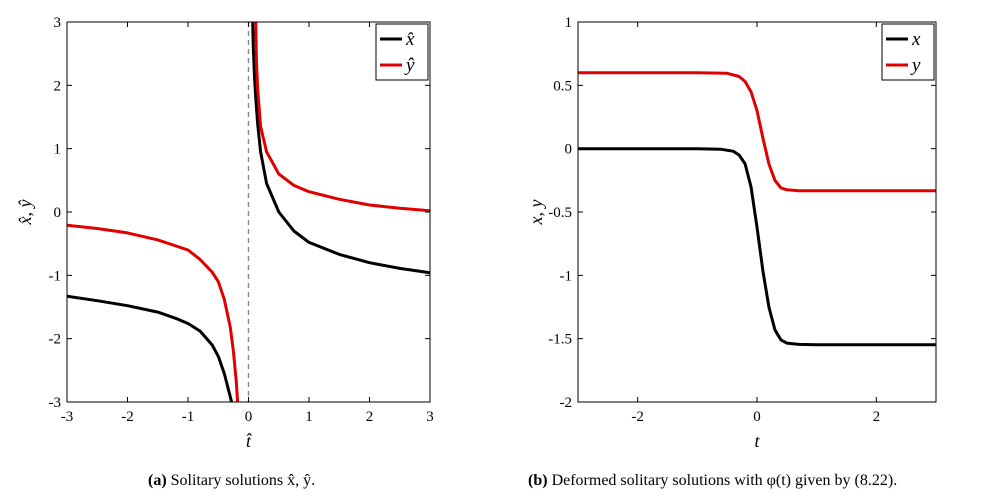 The width and height of the screenshot is (1004, 501). Describe the element at coordinates (560, 340) in the screenshot. I see `y-tick-label: -1.5` at that location.